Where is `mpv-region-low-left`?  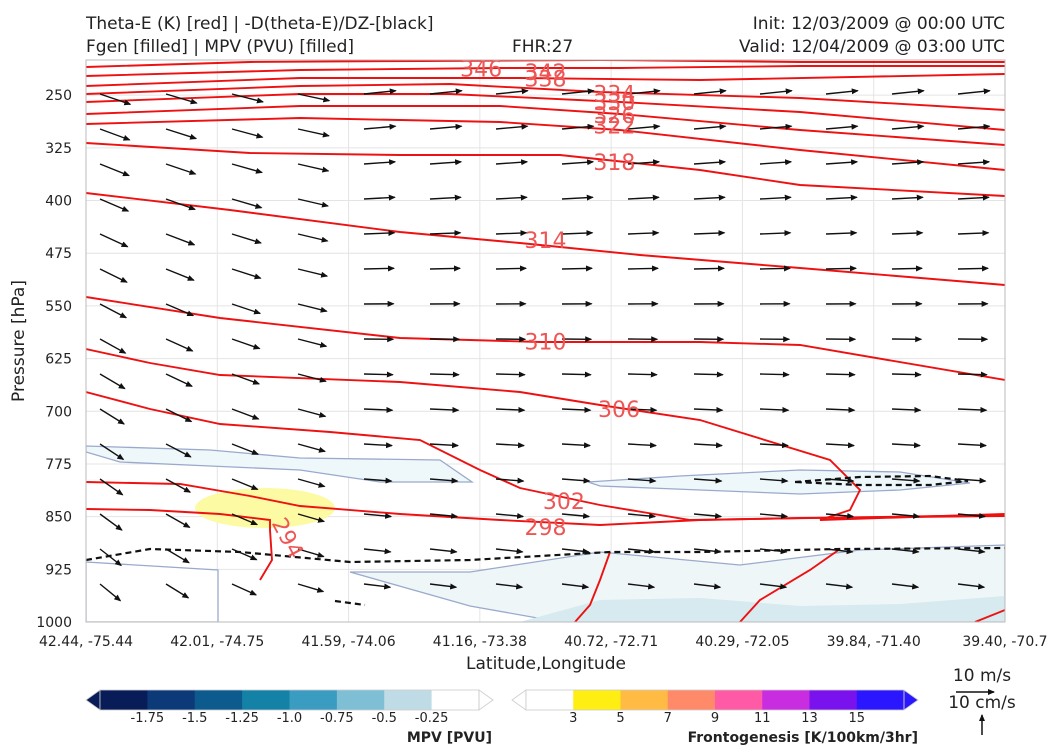
mpv-region-low-left is located at coordinates (280, 464).